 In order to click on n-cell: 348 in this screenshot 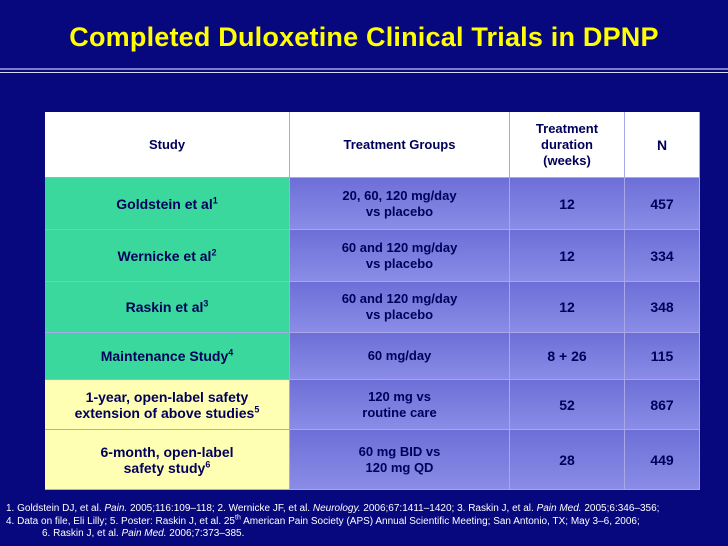, I will do `click(662, 307)`.